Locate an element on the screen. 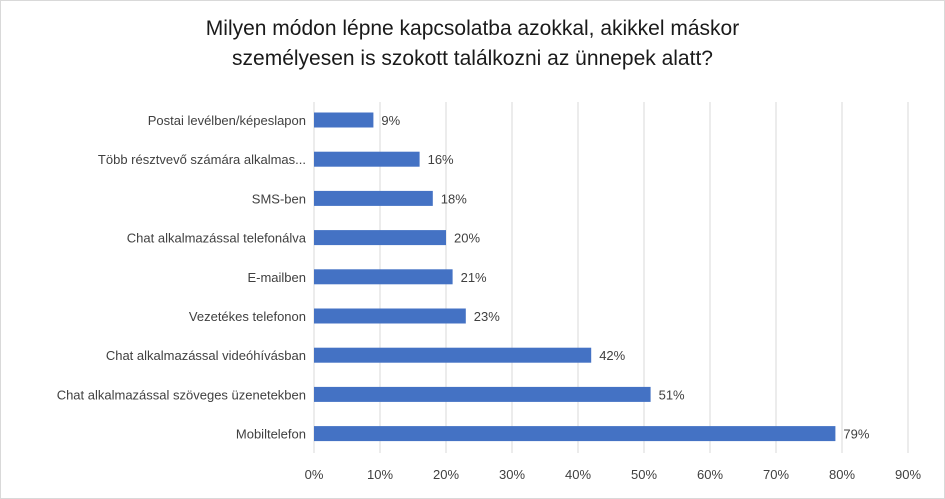 Image resolution: width=945 pixels, height=499 pixels. data-label: 23% is located at coordinates (487, 316).